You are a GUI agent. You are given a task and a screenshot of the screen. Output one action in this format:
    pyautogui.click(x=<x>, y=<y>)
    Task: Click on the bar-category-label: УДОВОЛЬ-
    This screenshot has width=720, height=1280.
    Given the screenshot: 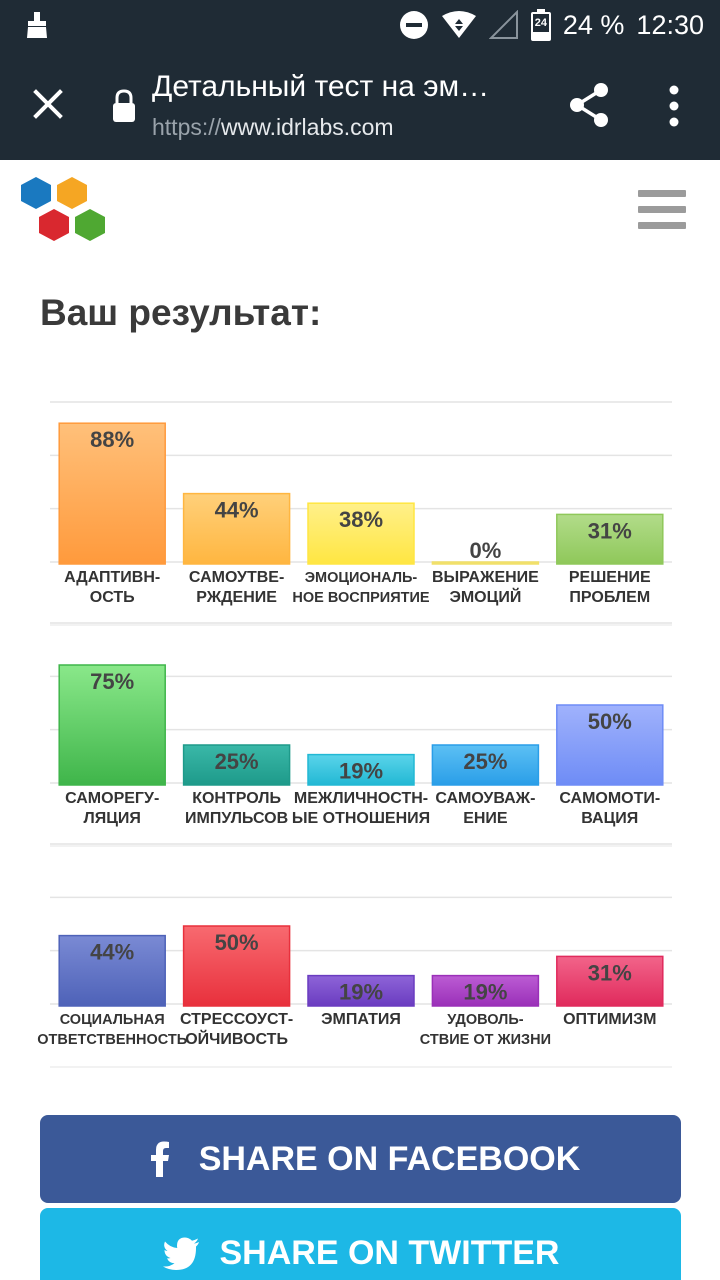 What is the action you would take?
    pyautogui.click(x=485, y=1020)
    